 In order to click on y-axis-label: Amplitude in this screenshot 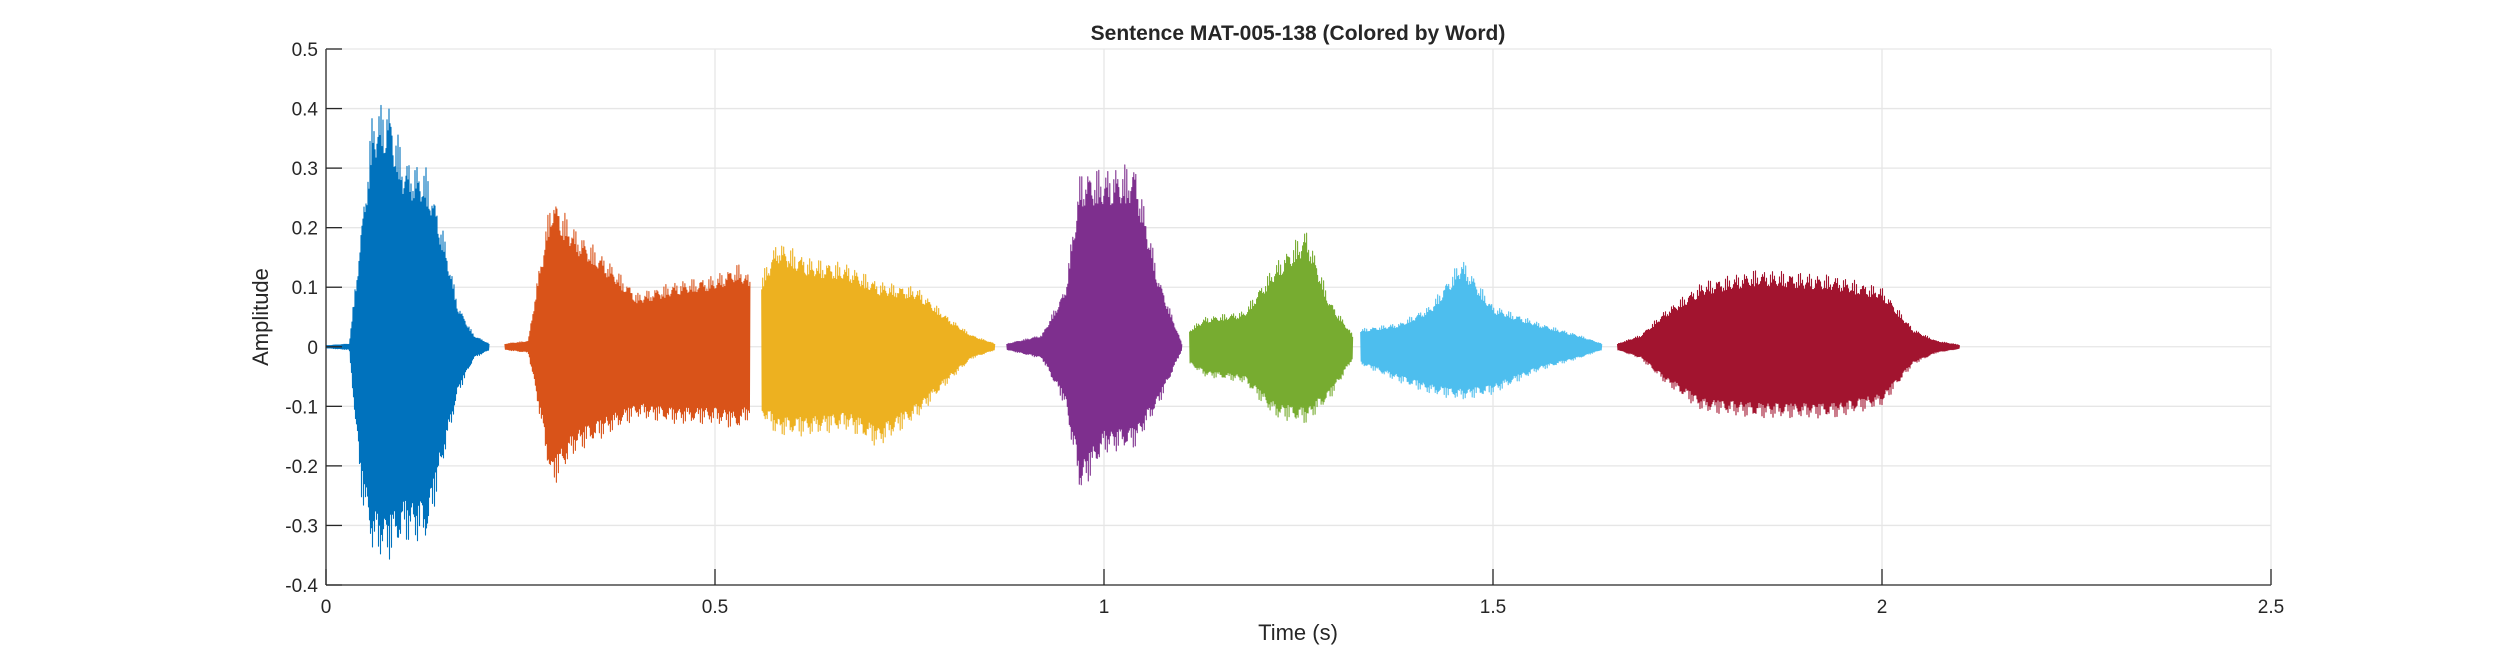, I will do `click(260, 317)`.